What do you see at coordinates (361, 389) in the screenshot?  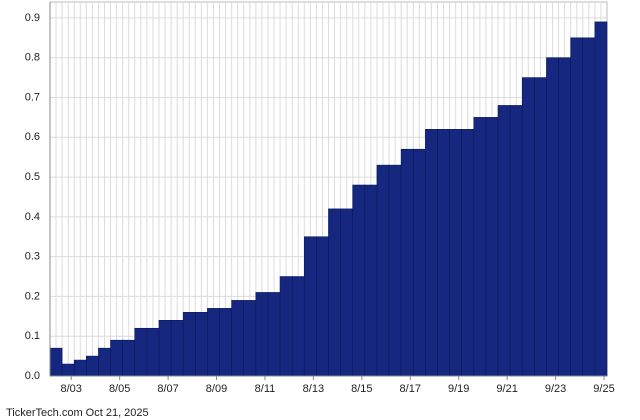 I see `x-tick-label: 8/15` at bounding box center [361, 389].